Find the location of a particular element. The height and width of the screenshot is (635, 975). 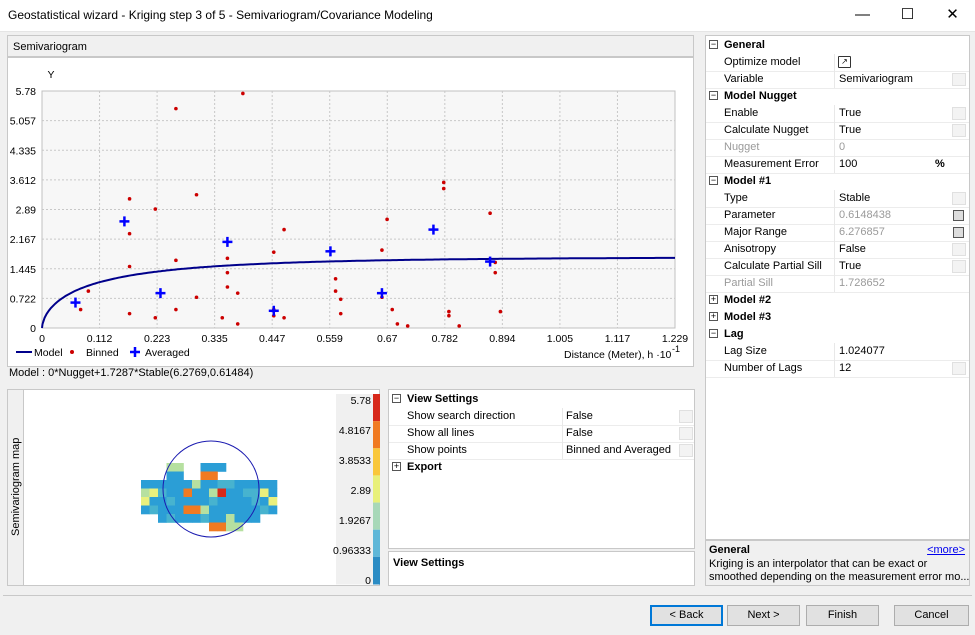

property-row: Calculate Partial Sill True is located at coordinates (837, 266).